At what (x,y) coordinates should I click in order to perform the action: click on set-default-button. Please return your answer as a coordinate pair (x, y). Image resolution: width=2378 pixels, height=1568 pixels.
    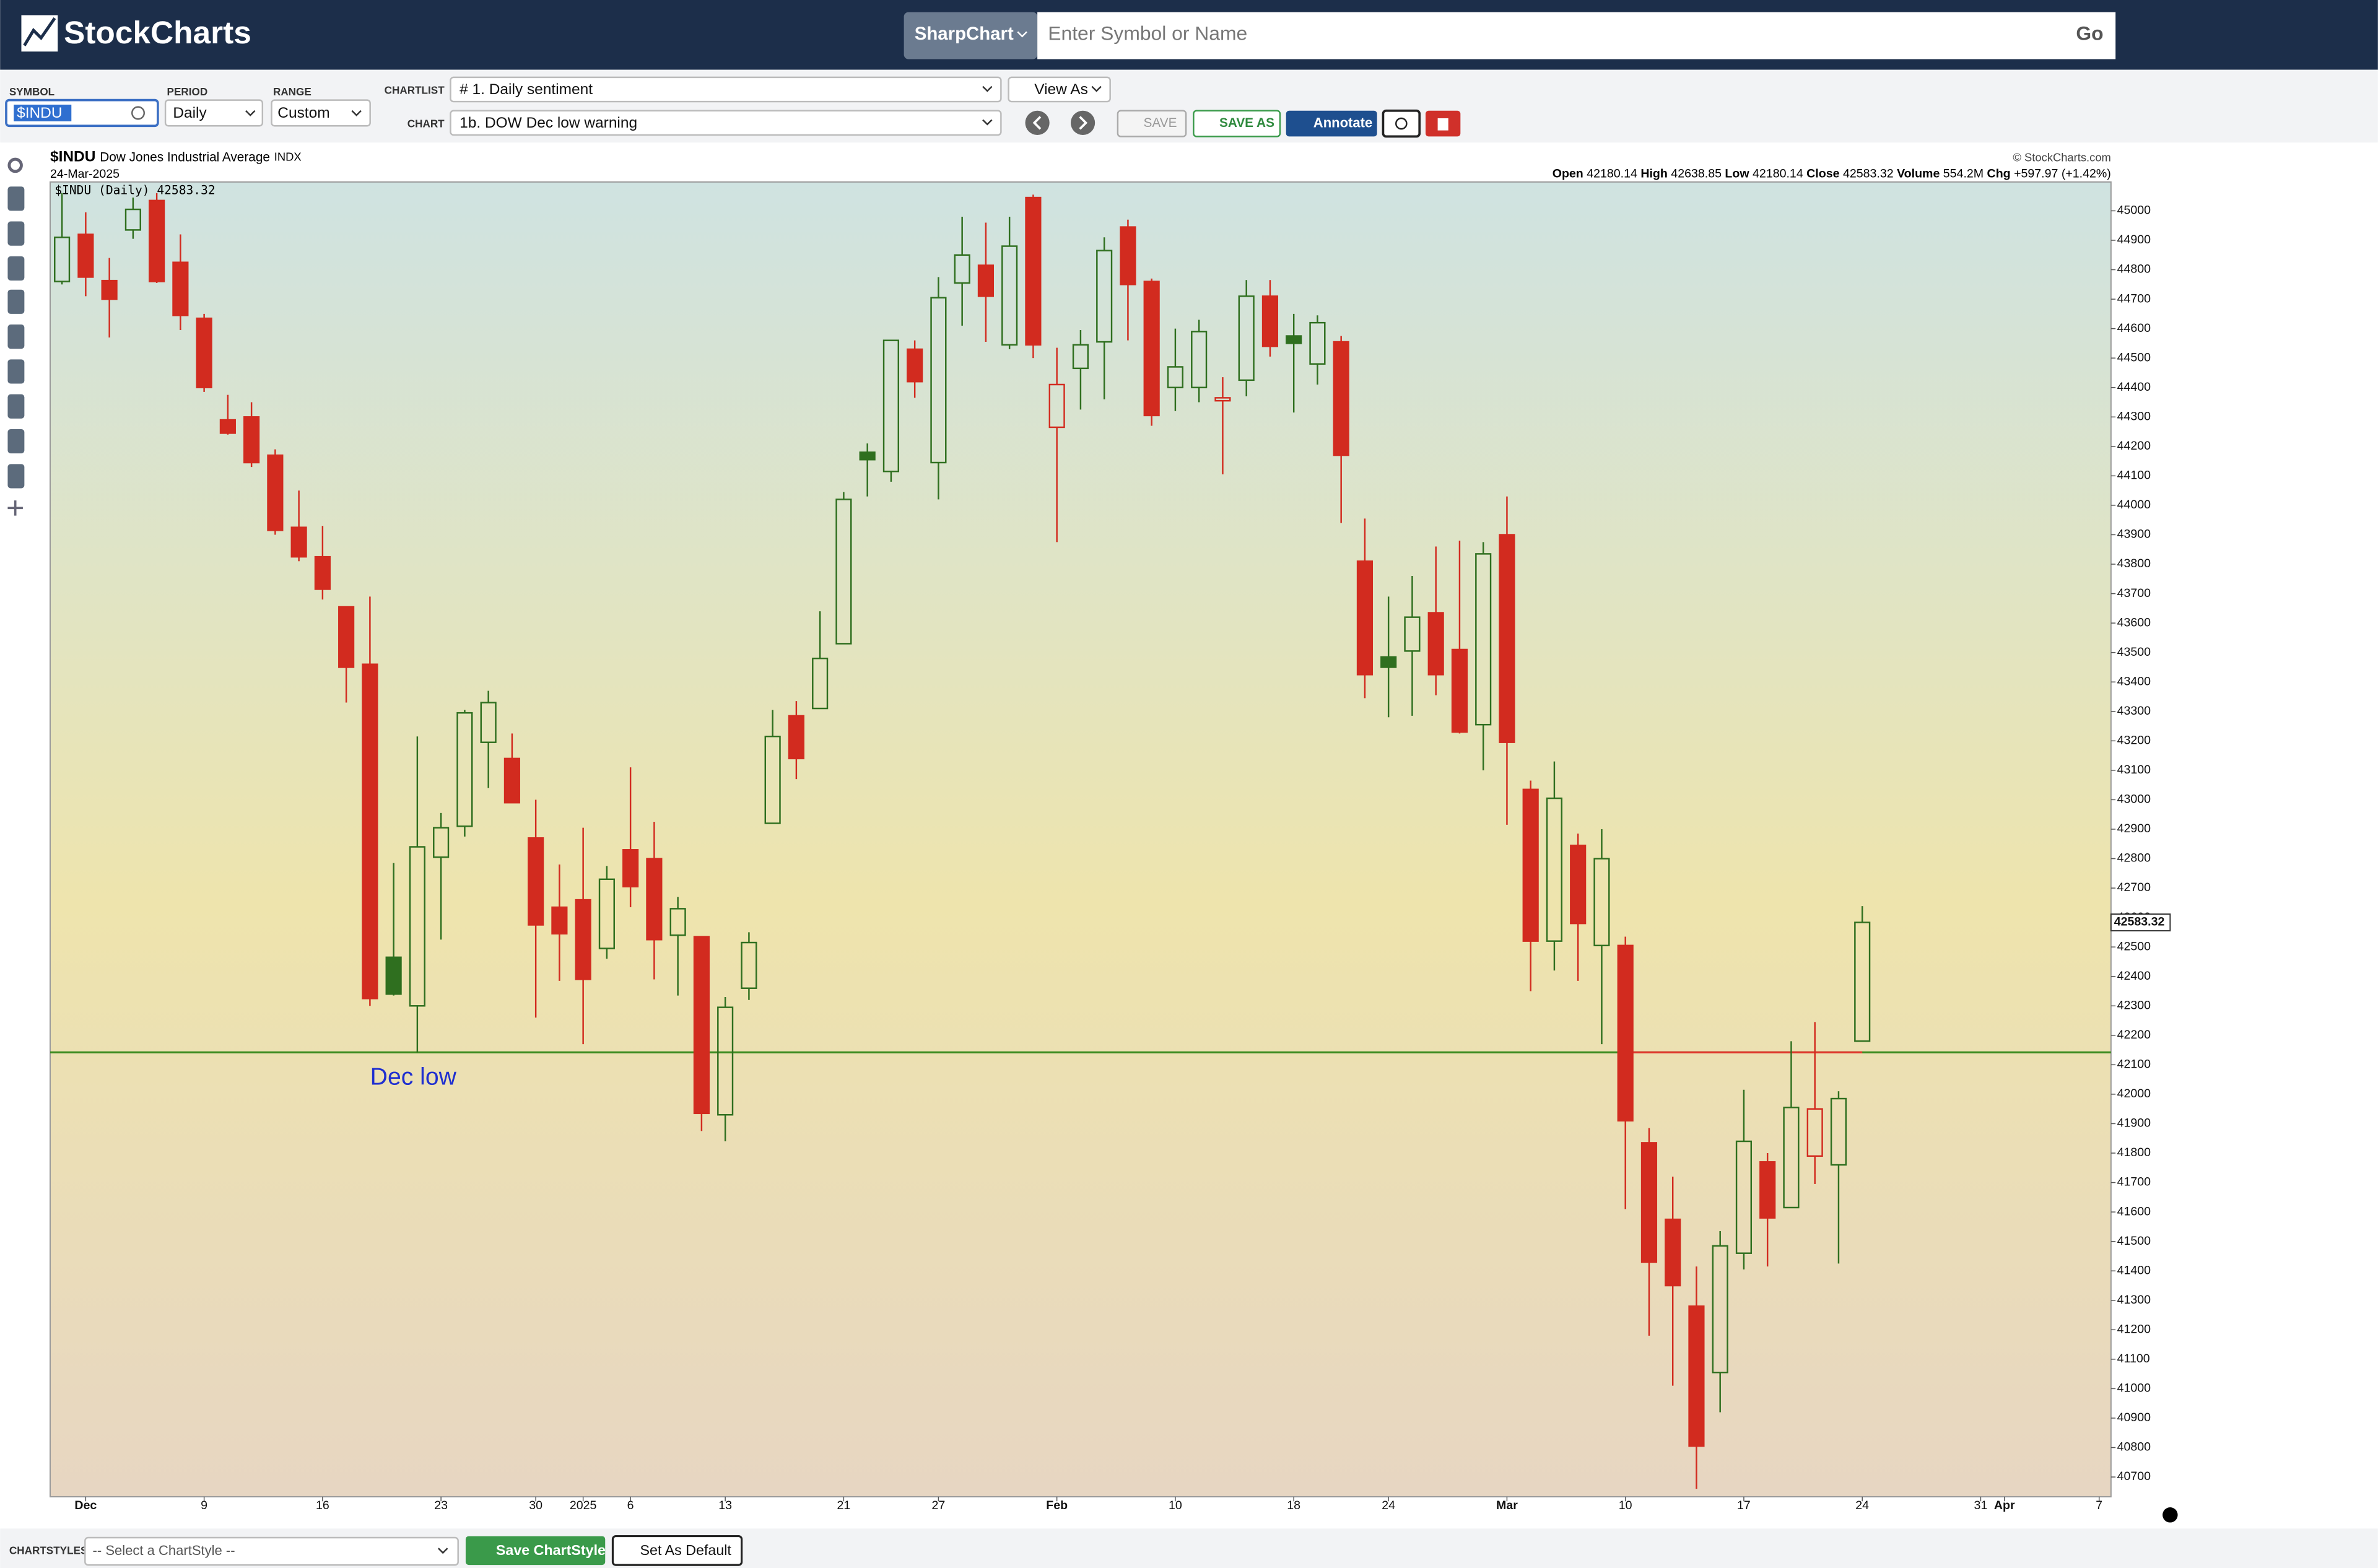
    Looking at the image, I should click on (677, 1551).